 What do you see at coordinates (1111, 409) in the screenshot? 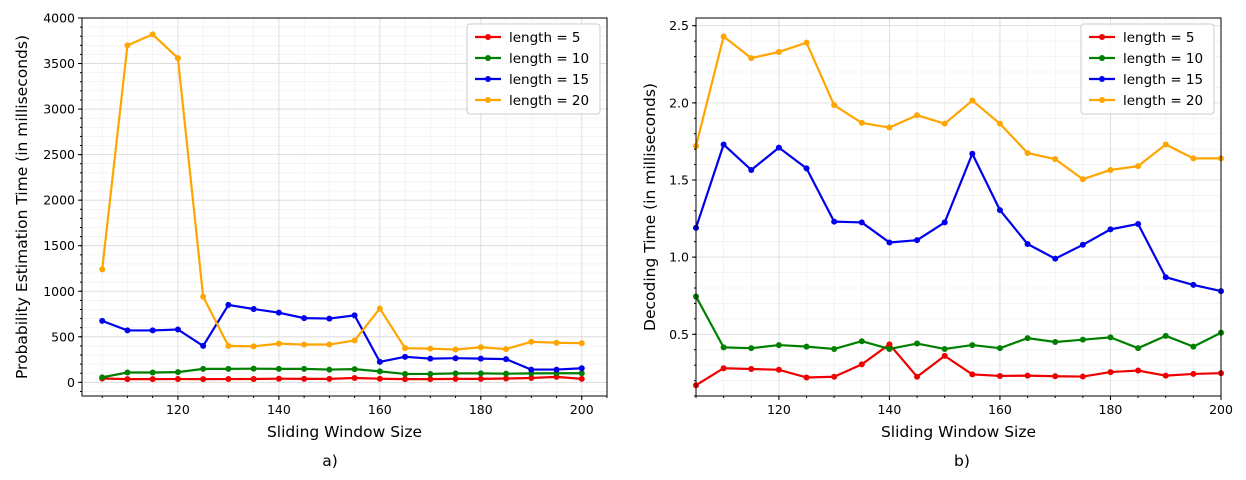
I see `x-tick-label: 180` at bounding box center [1111, 409].